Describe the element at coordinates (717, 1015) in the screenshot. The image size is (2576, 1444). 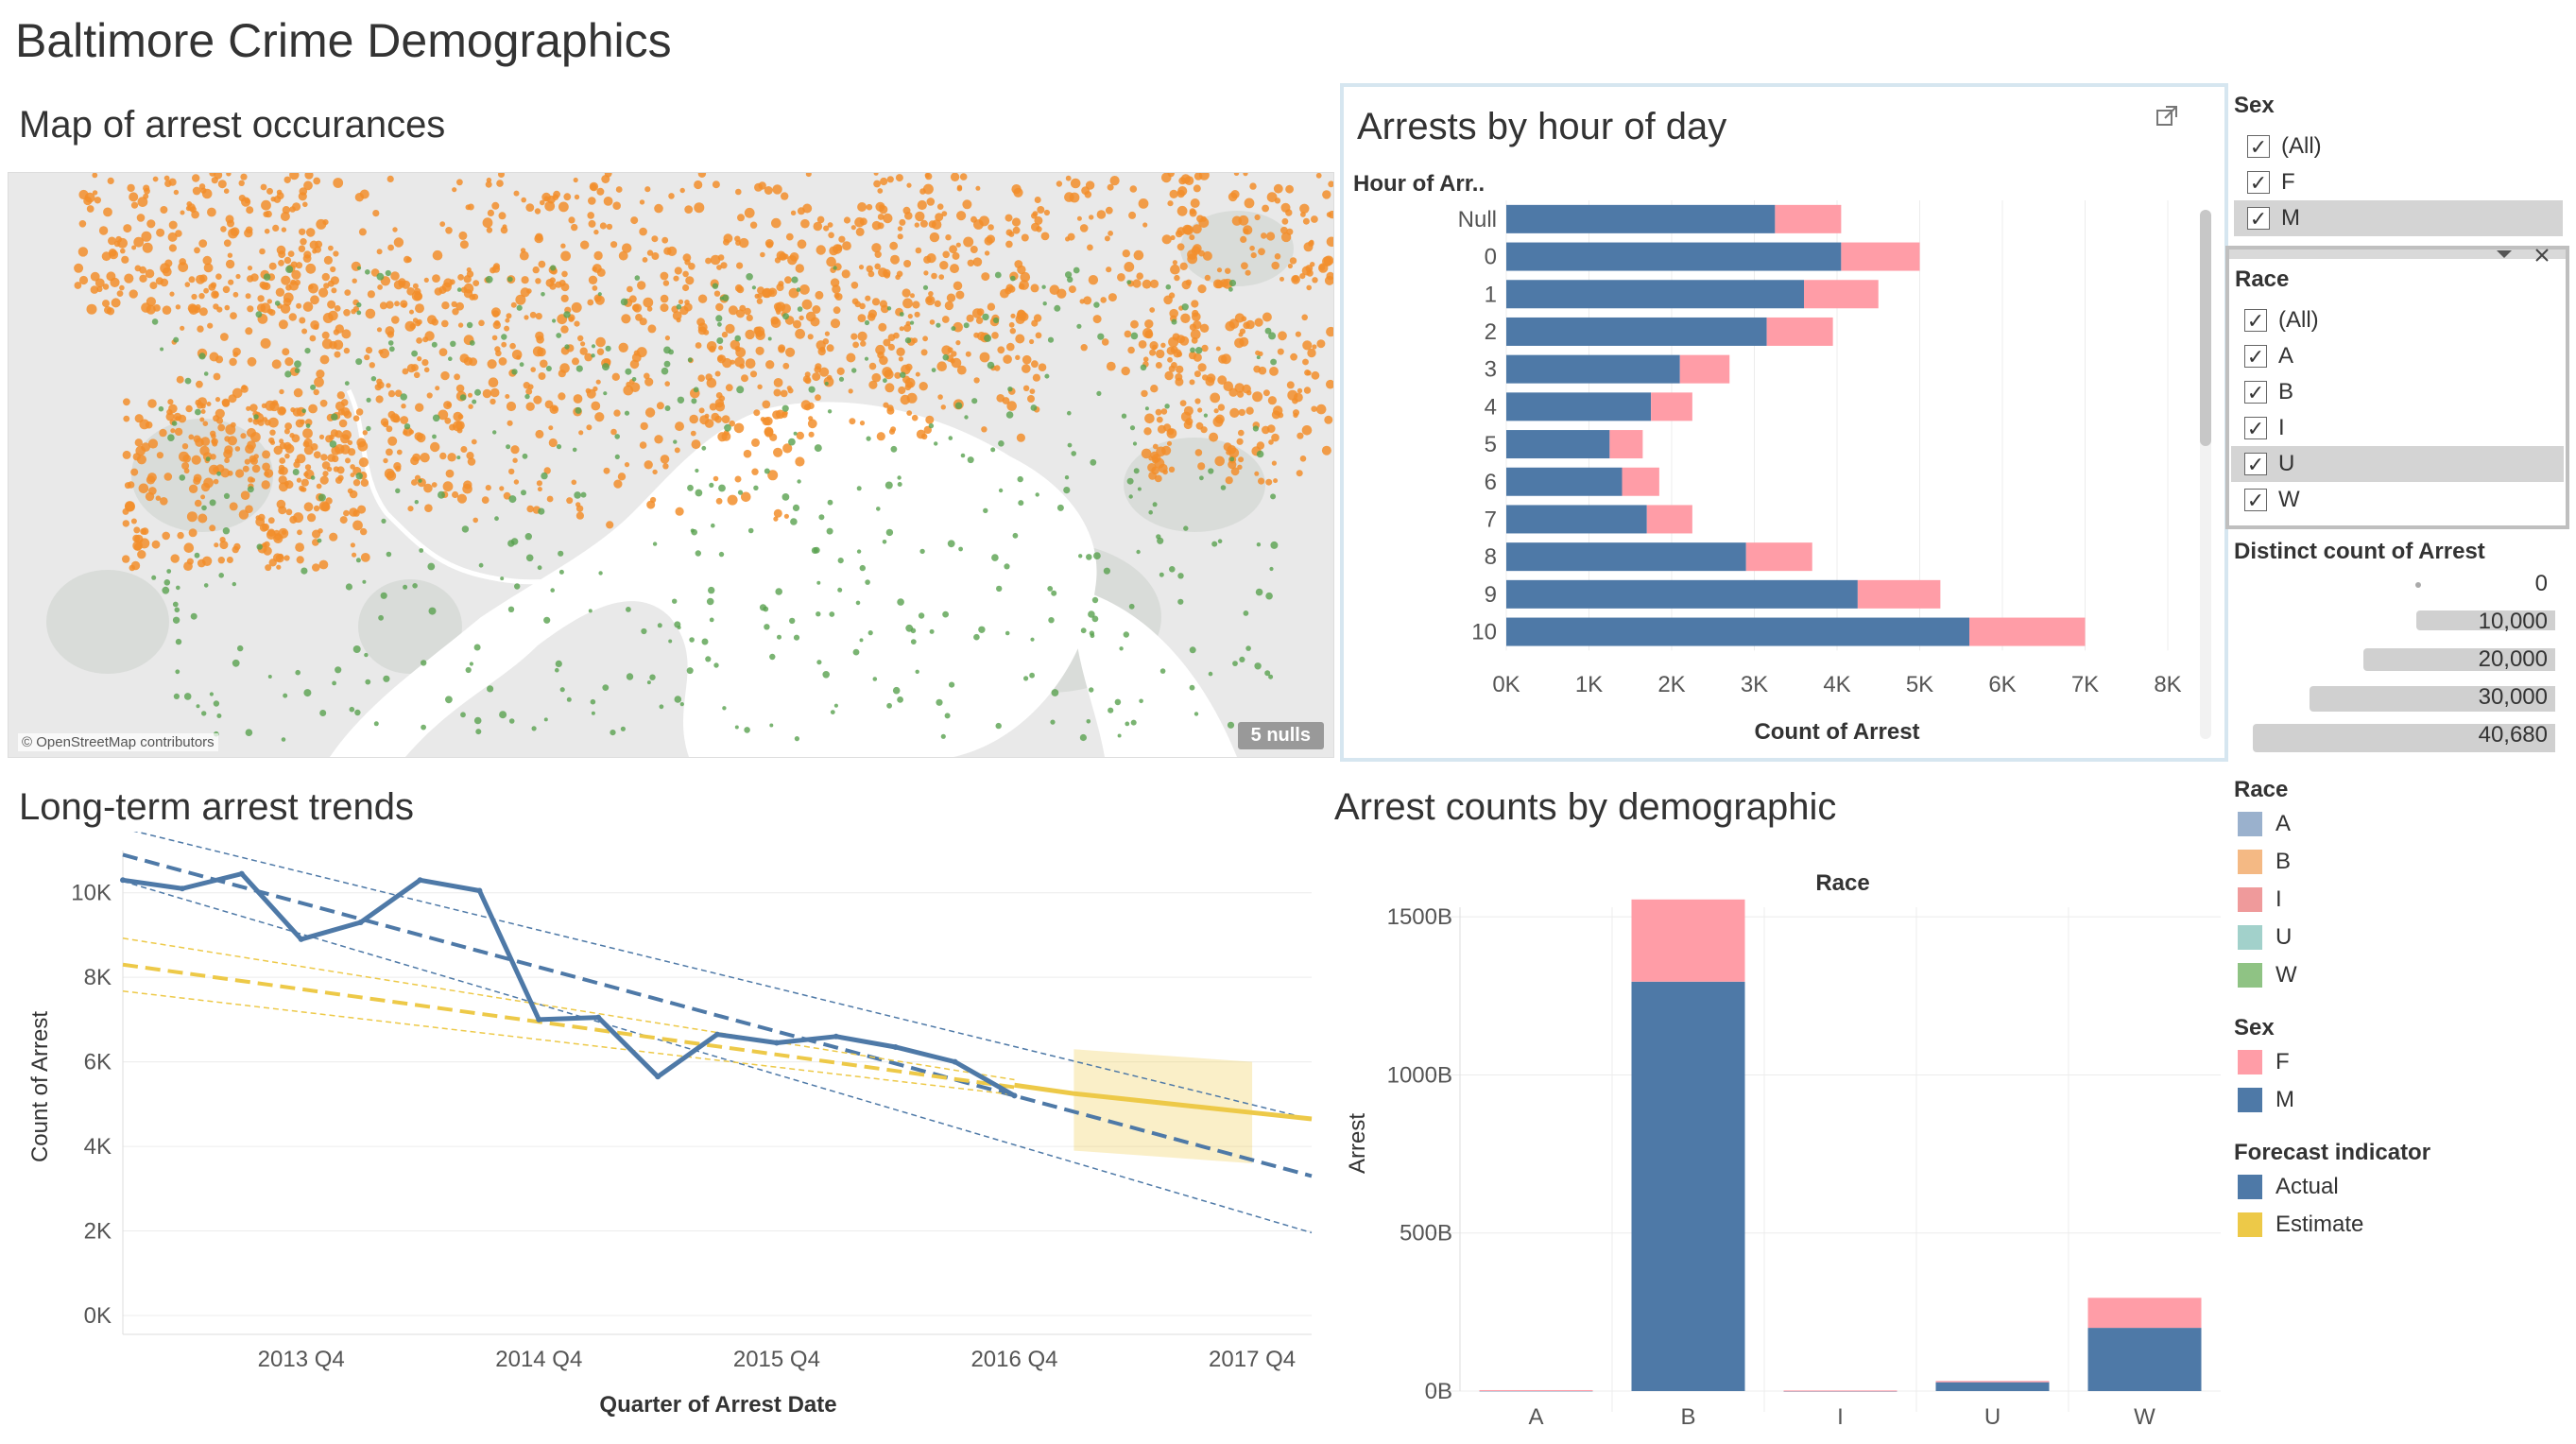
I see `trend-line` at that location.